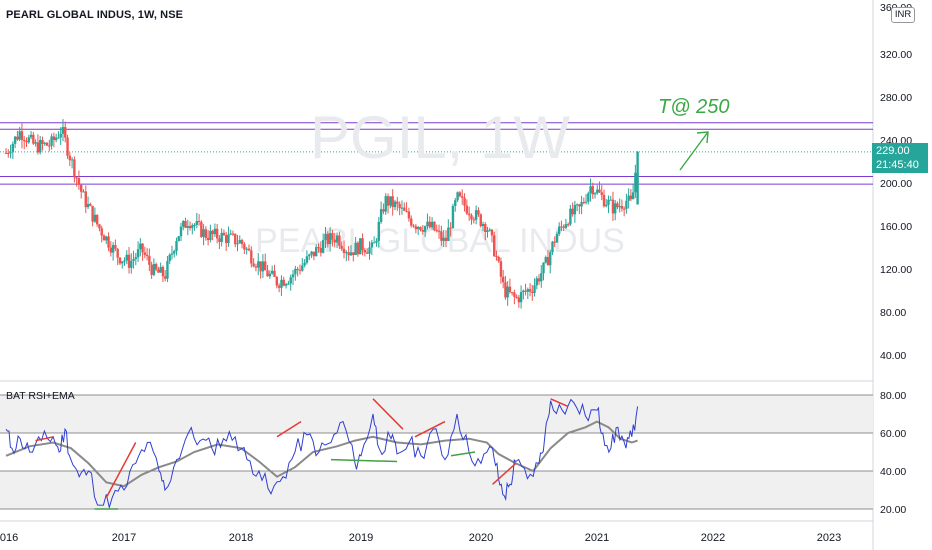 The image size is (932, 550). I want to click on rsi-line, so click(322, 454).